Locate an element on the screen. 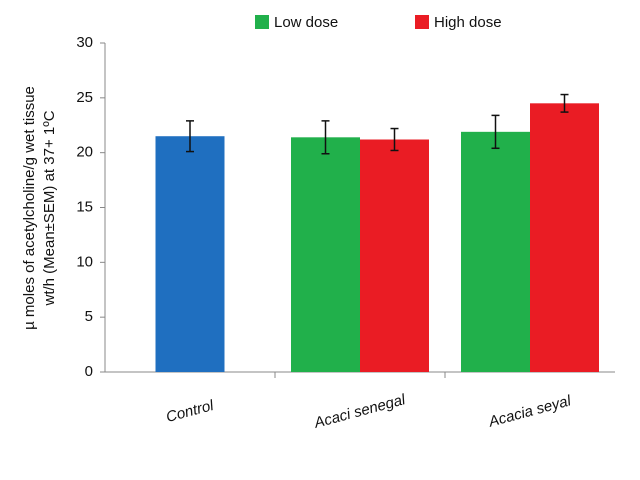 This screenshot has height=480, width=640. y-tick-label: 30 is located at coordinates (84, 42).